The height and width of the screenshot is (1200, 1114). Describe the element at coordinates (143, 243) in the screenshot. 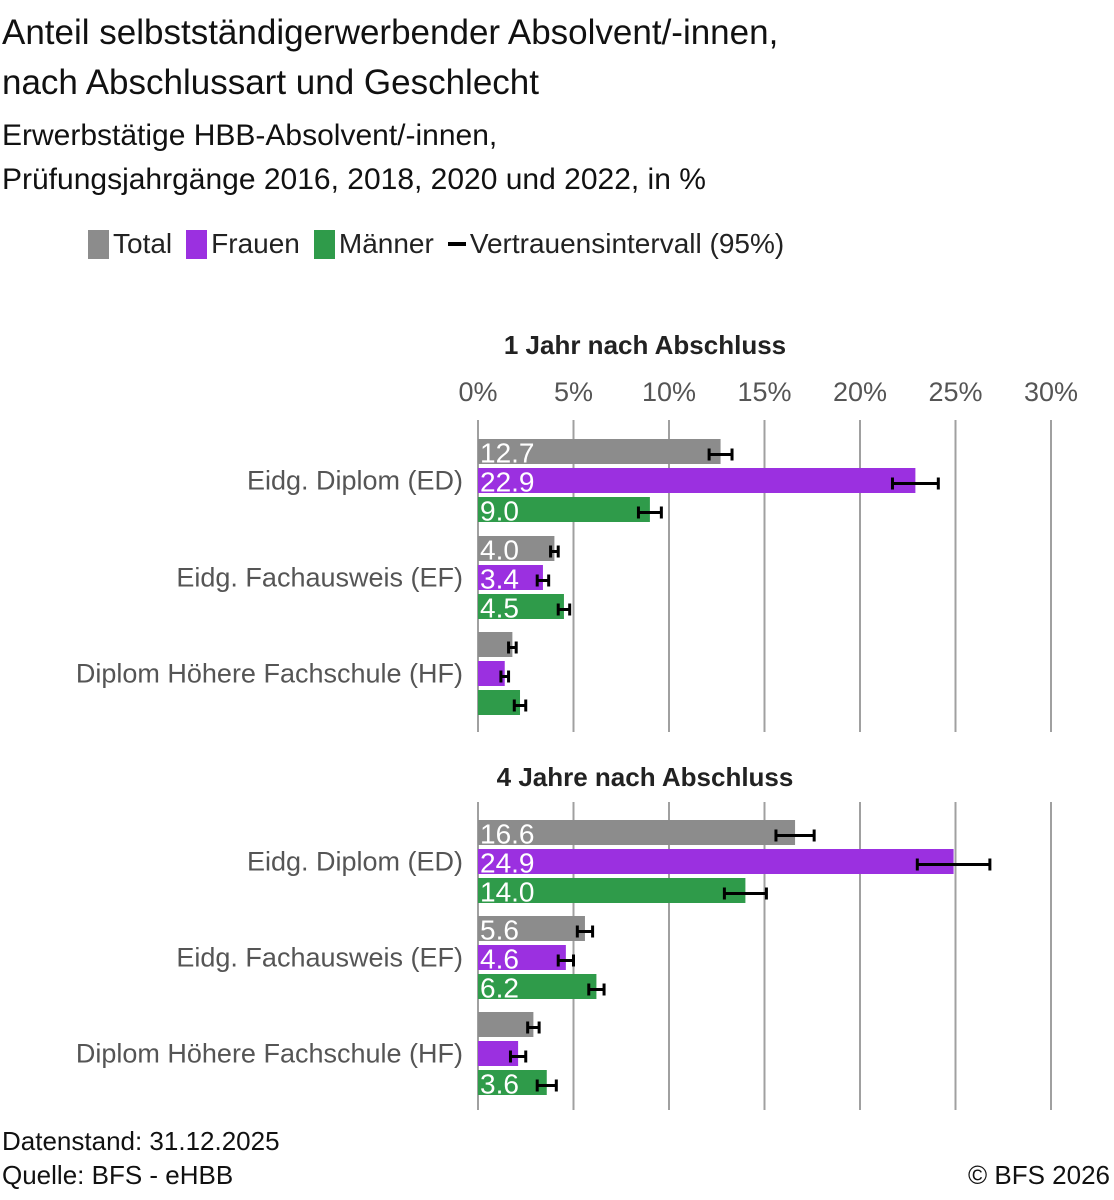

I see `legend-label-total: Total` at that location.